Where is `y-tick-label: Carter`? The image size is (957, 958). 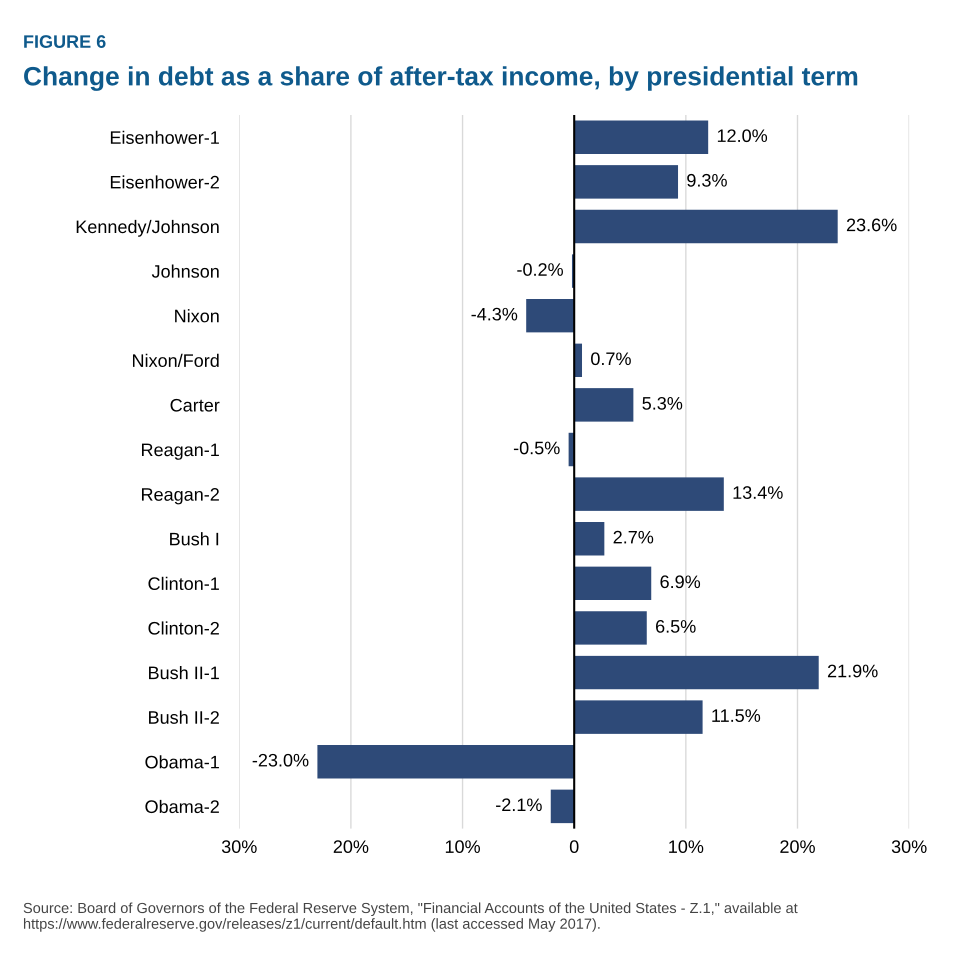
y-tick-label: Carter is located at coordinates (195, 405).